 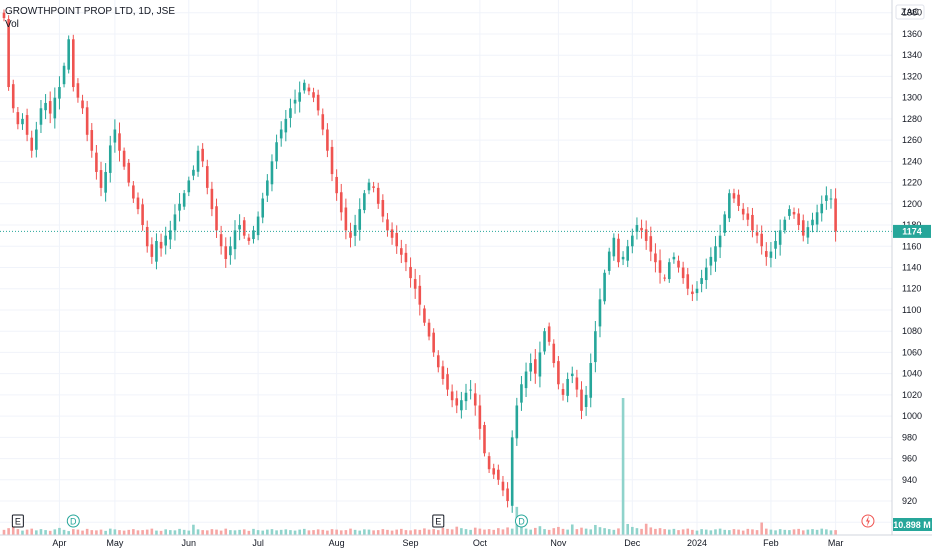 I want to click on currency-badge, so click(x=910, y=12).